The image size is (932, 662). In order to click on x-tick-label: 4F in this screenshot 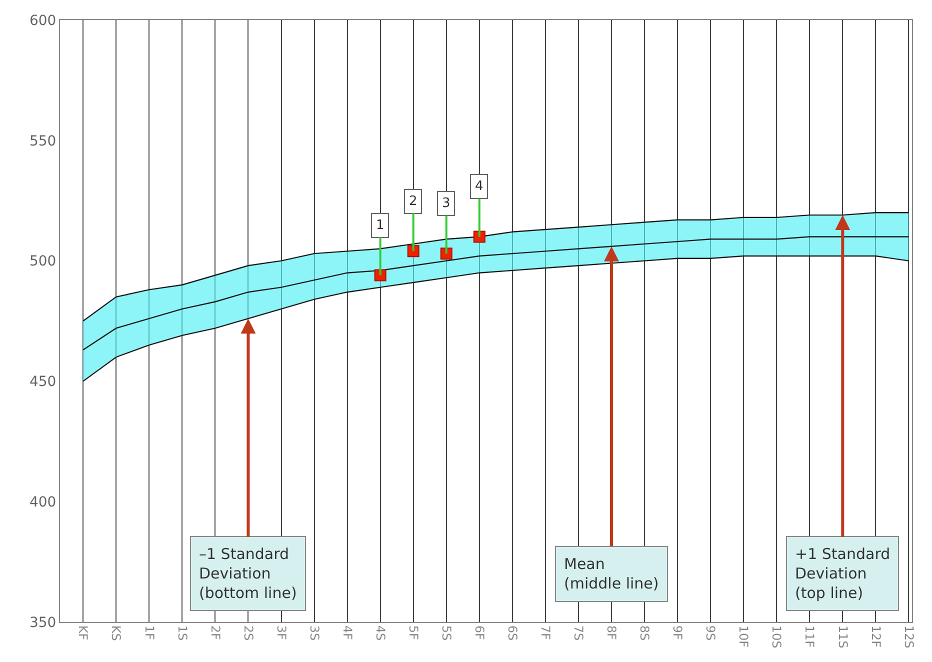, I will do `click(347, 632)`.